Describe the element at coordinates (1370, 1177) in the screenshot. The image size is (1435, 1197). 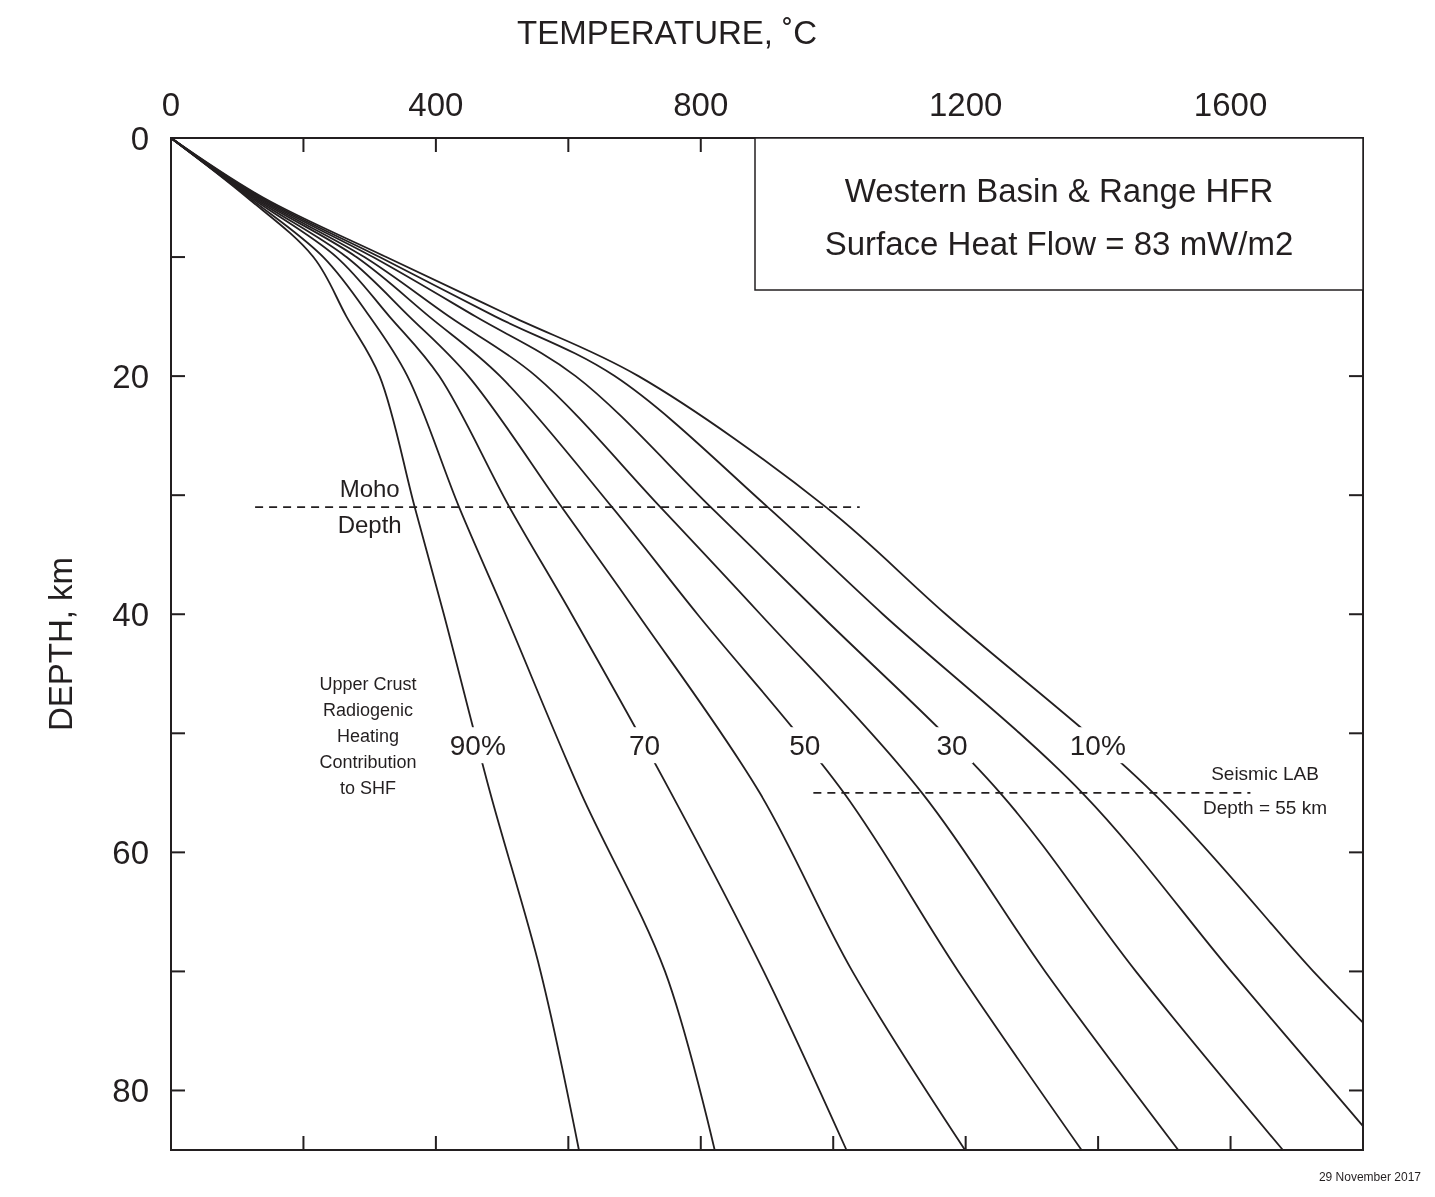
I see `text: 29 November 2017` at that location.